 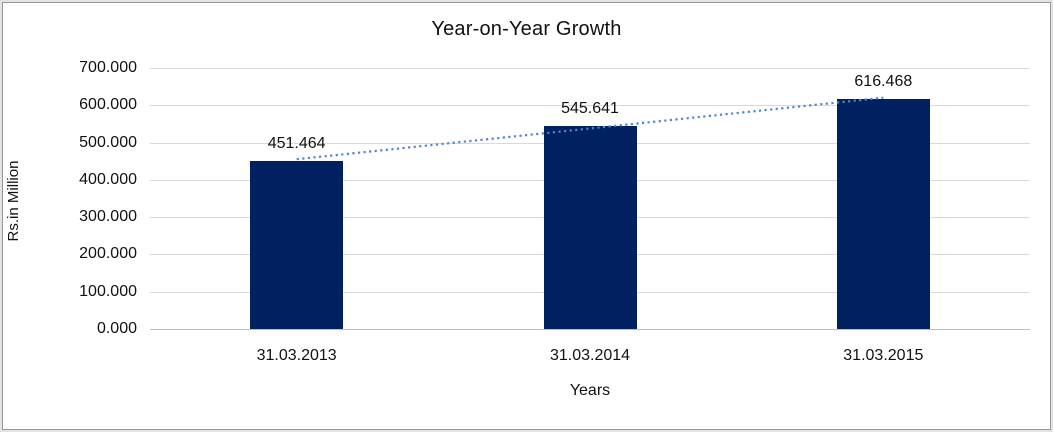 What do you see at coordinates (883, 82) in the screenshot?
I see `data-label: 616.468` at bounding box center [883, 82].